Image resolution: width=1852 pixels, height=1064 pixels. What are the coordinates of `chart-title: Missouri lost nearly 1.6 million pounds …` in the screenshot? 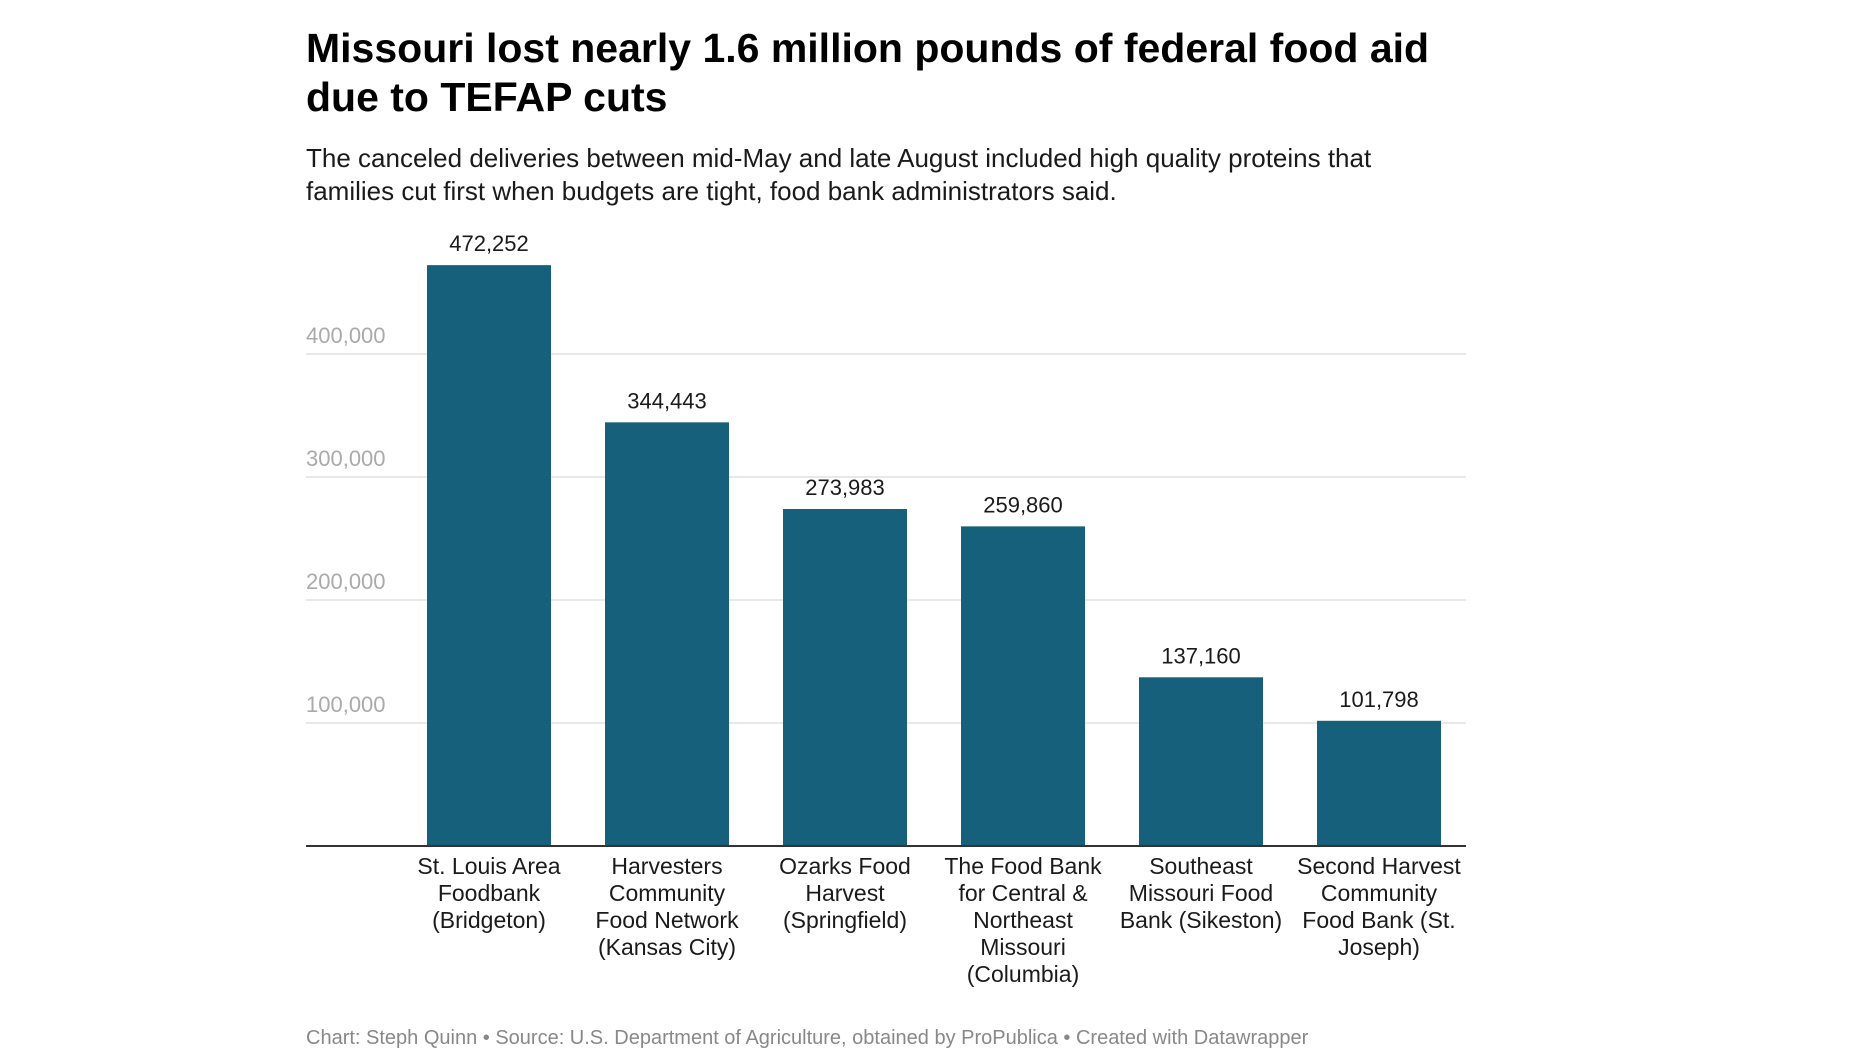 It's located at (868, 72).